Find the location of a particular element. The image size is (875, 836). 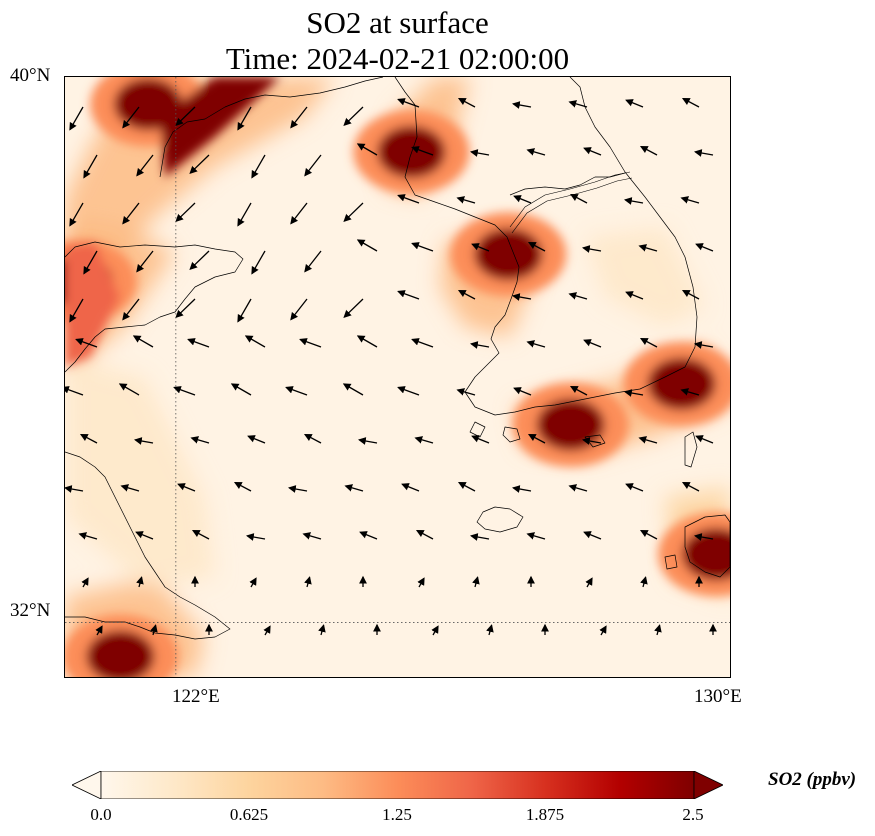

lat-label-bottom: 32°N is located at coordinates (30, 610).